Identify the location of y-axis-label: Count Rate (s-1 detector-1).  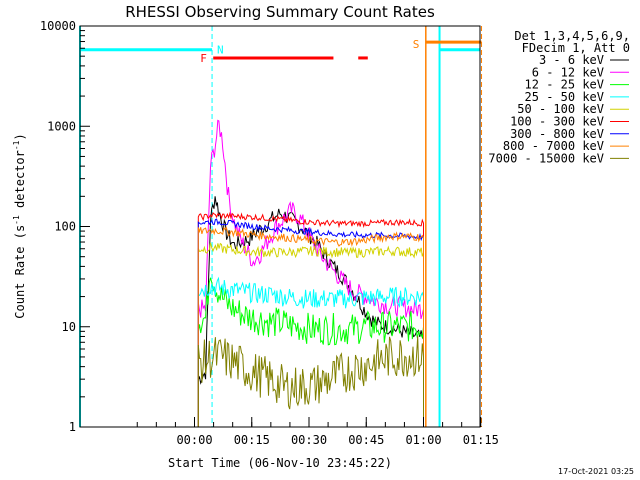
(19, 225).